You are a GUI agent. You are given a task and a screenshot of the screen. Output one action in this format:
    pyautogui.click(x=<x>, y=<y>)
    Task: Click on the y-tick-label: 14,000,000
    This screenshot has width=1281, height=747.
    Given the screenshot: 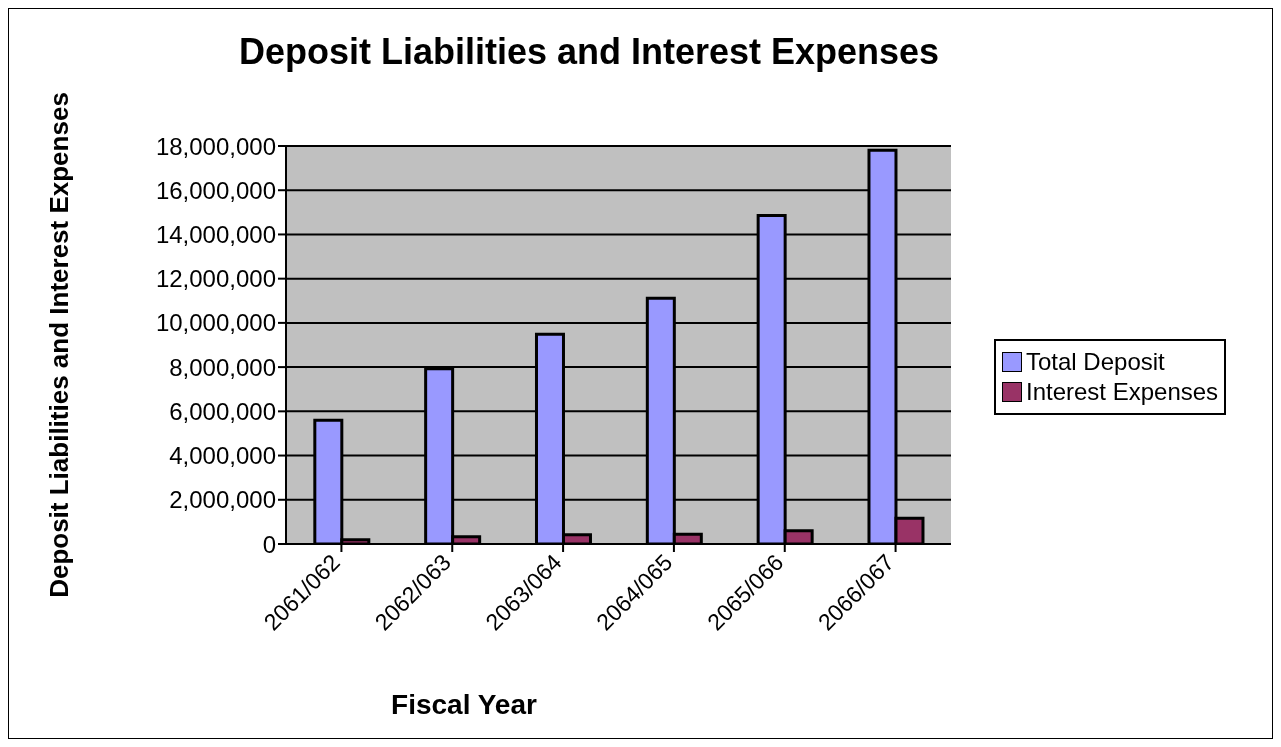 What is the action you would take?
    pyautogui.click(x=215, y=234)
    